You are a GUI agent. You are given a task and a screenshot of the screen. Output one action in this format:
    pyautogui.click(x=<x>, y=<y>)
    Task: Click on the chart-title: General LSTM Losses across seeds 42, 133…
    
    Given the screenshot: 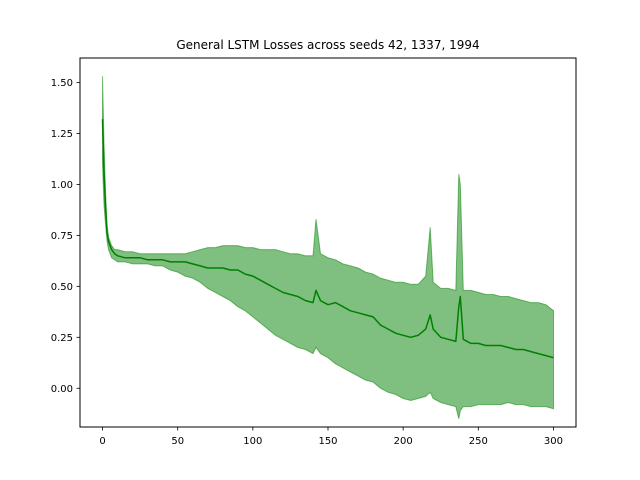 What is the action you would take?
    pyautogui.click(x=327, y=45)
    